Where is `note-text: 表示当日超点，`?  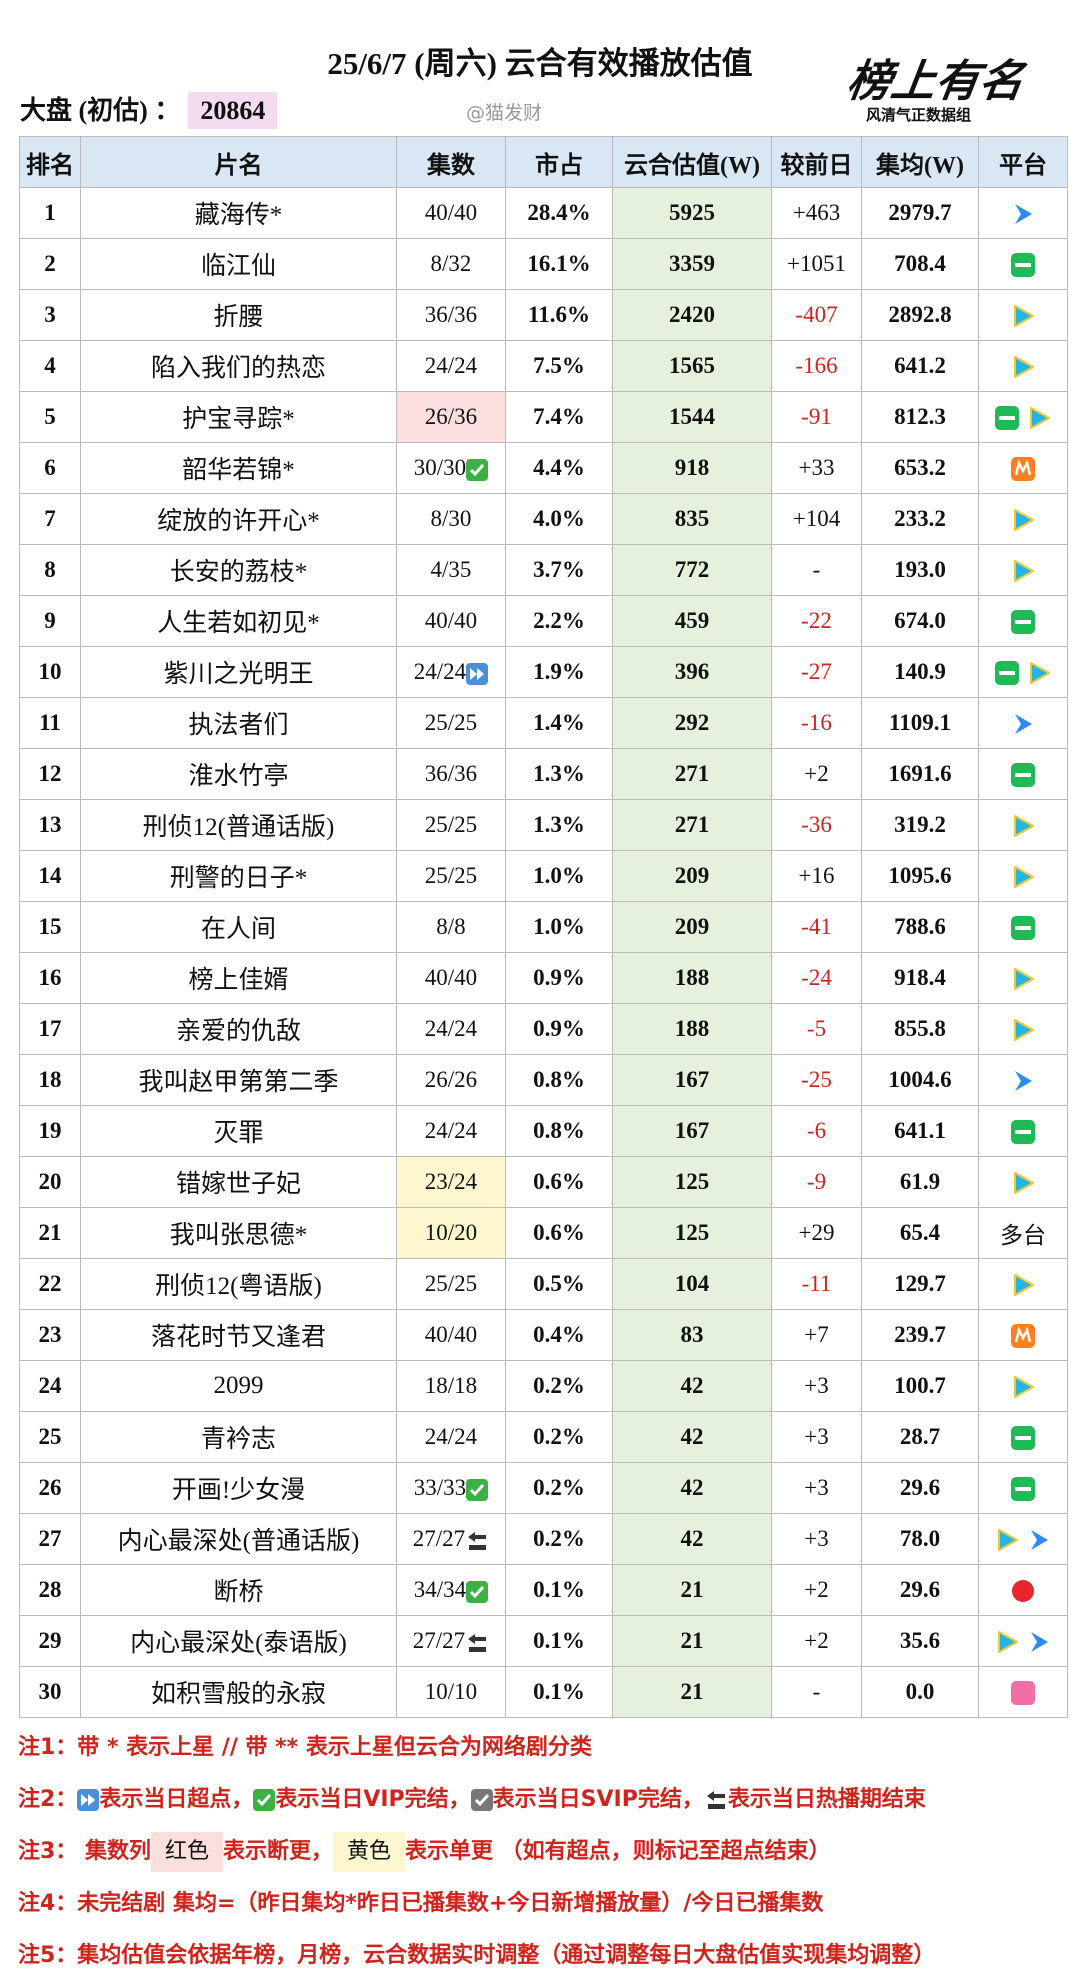 note-text: 表示当日超点， is located at coordinates (176, 1799).